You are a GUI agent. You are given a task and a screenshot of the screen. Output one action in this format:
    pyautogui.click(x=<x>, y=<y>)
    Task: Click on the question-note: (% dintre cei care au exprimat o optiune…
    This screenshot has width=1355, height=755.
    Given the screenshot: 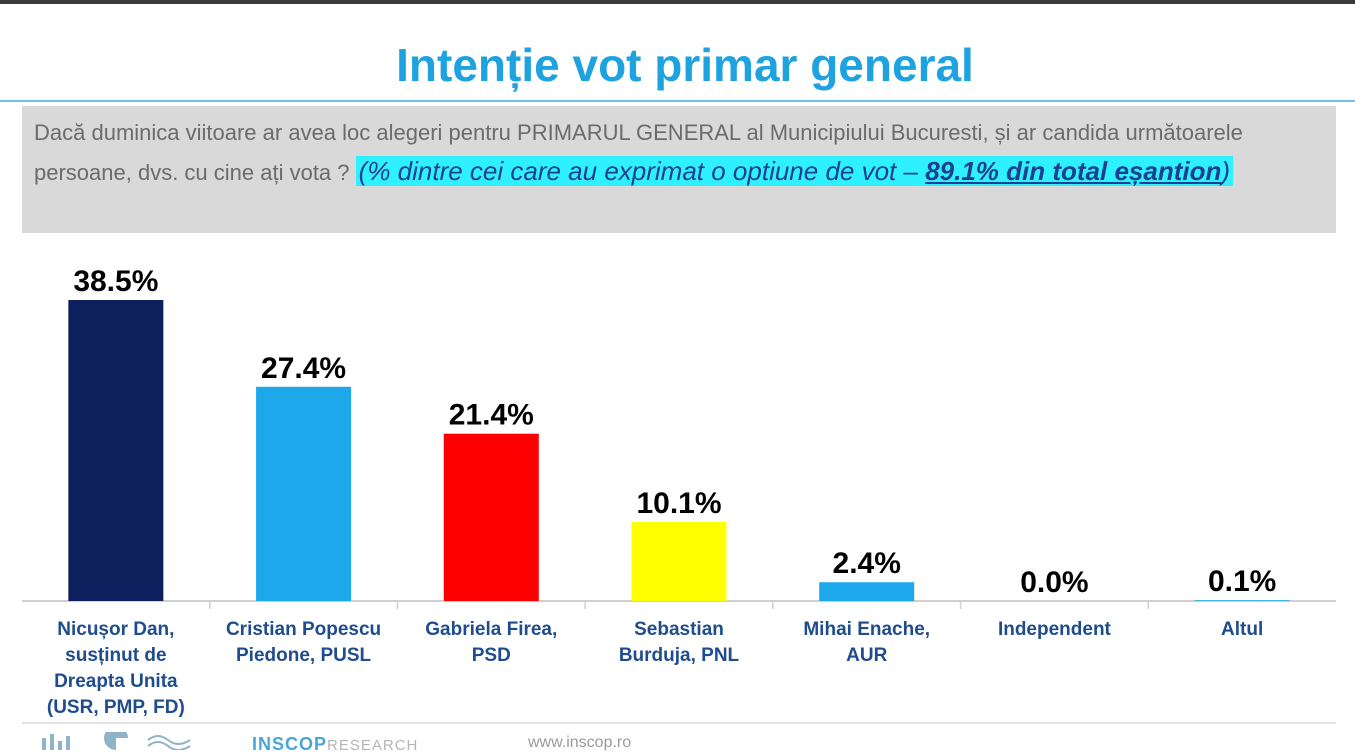 What is the action you would take?
    pyautogui.click(x=794, y=171)
    